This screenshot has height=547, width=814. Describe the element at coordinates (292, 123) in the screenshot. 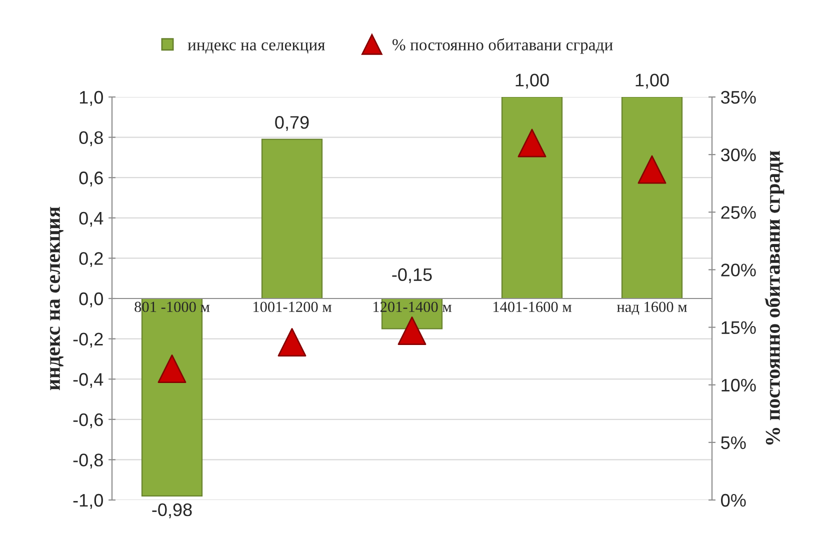

I see `data-label: 0,79` at that location.